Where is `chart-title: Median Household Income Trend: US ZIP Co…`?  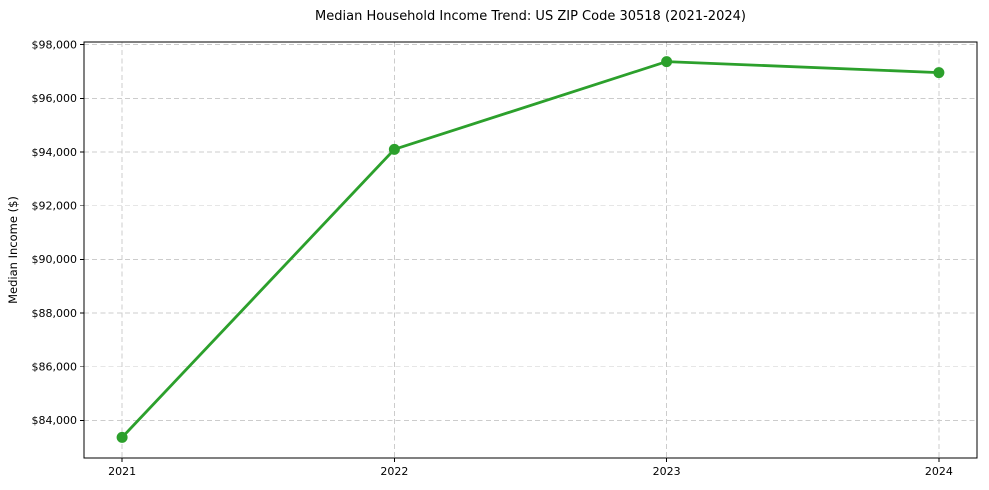 chart-title: Median Household Income Trend: US ZIP Co… is located at coordinates (530, 16).